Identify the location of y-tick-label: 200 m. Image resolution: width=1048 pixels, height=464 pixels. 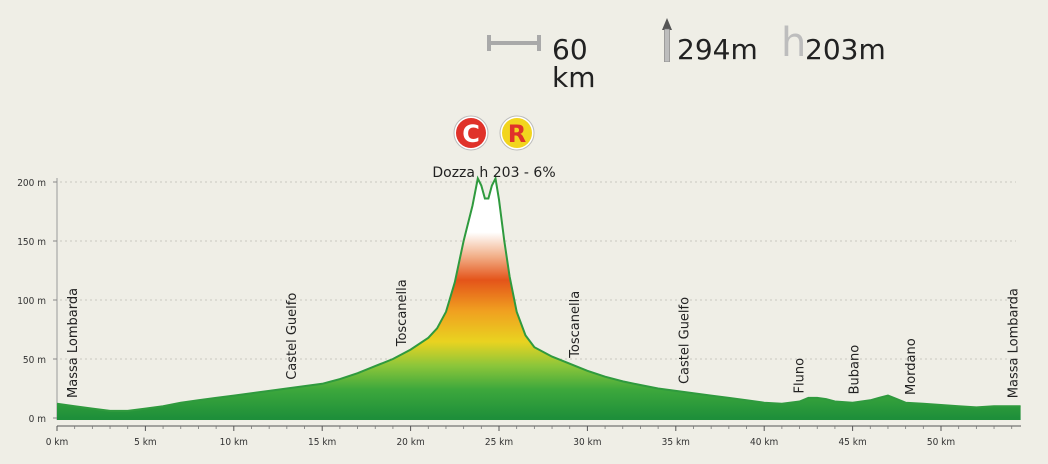
(31, 183).